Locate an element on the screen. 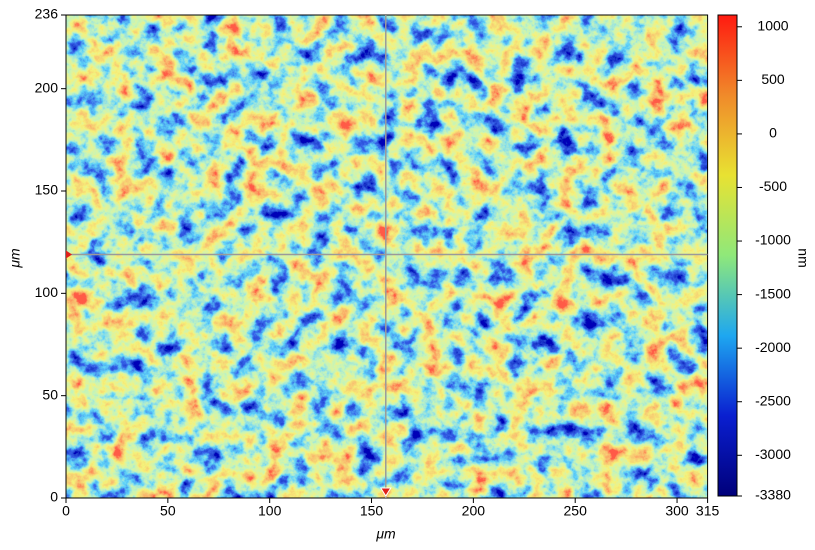  x-tick-label: 100 is located at coordinates (270, 511).